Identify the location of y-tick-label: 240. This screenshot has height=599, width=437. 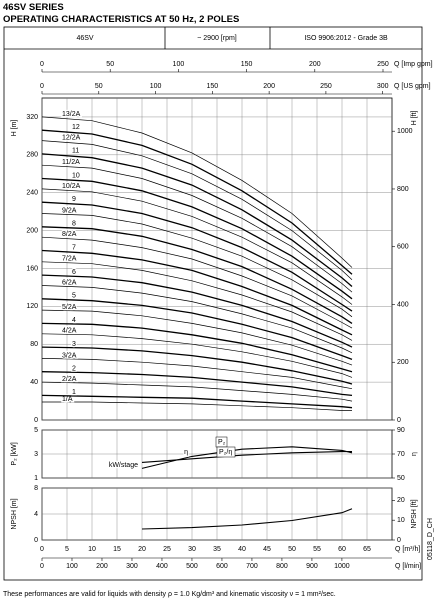
(32, 193).